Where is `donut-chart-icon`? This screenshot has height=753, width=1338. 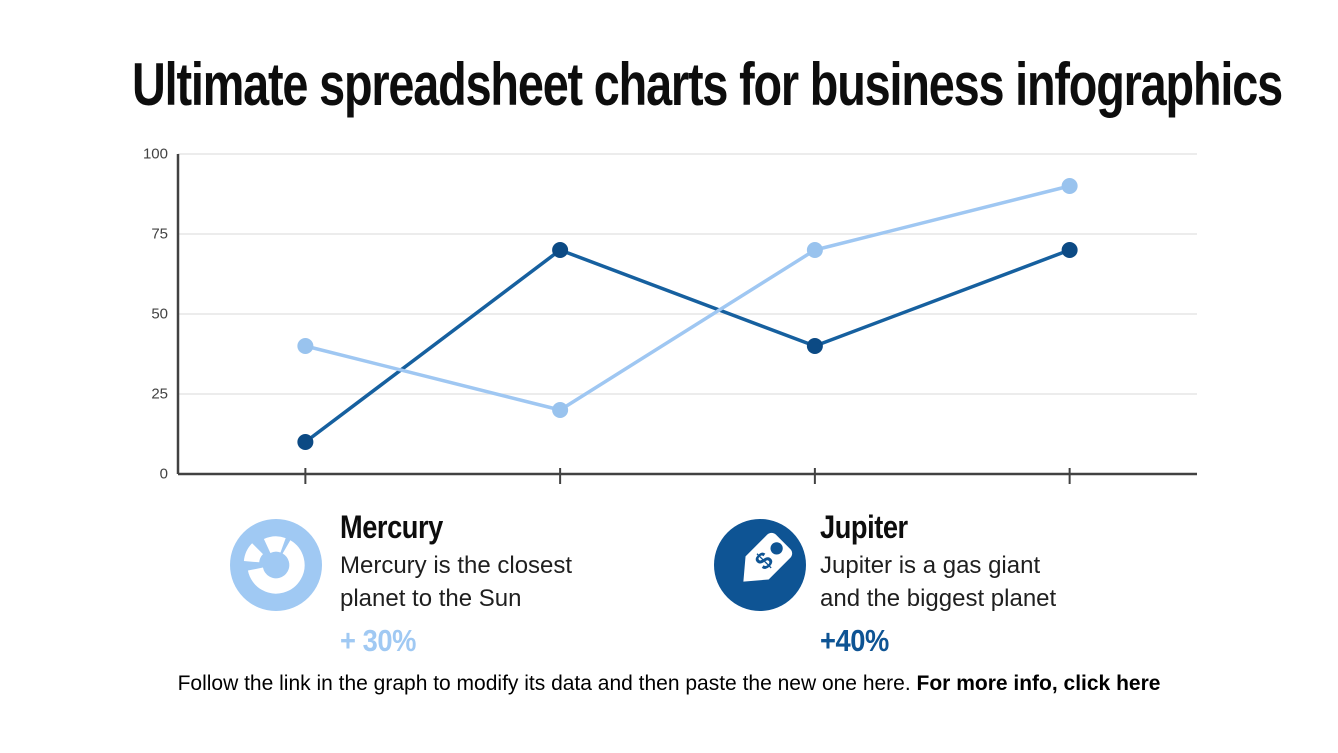 donut-chart-icon is located at coordinates (276, 565).